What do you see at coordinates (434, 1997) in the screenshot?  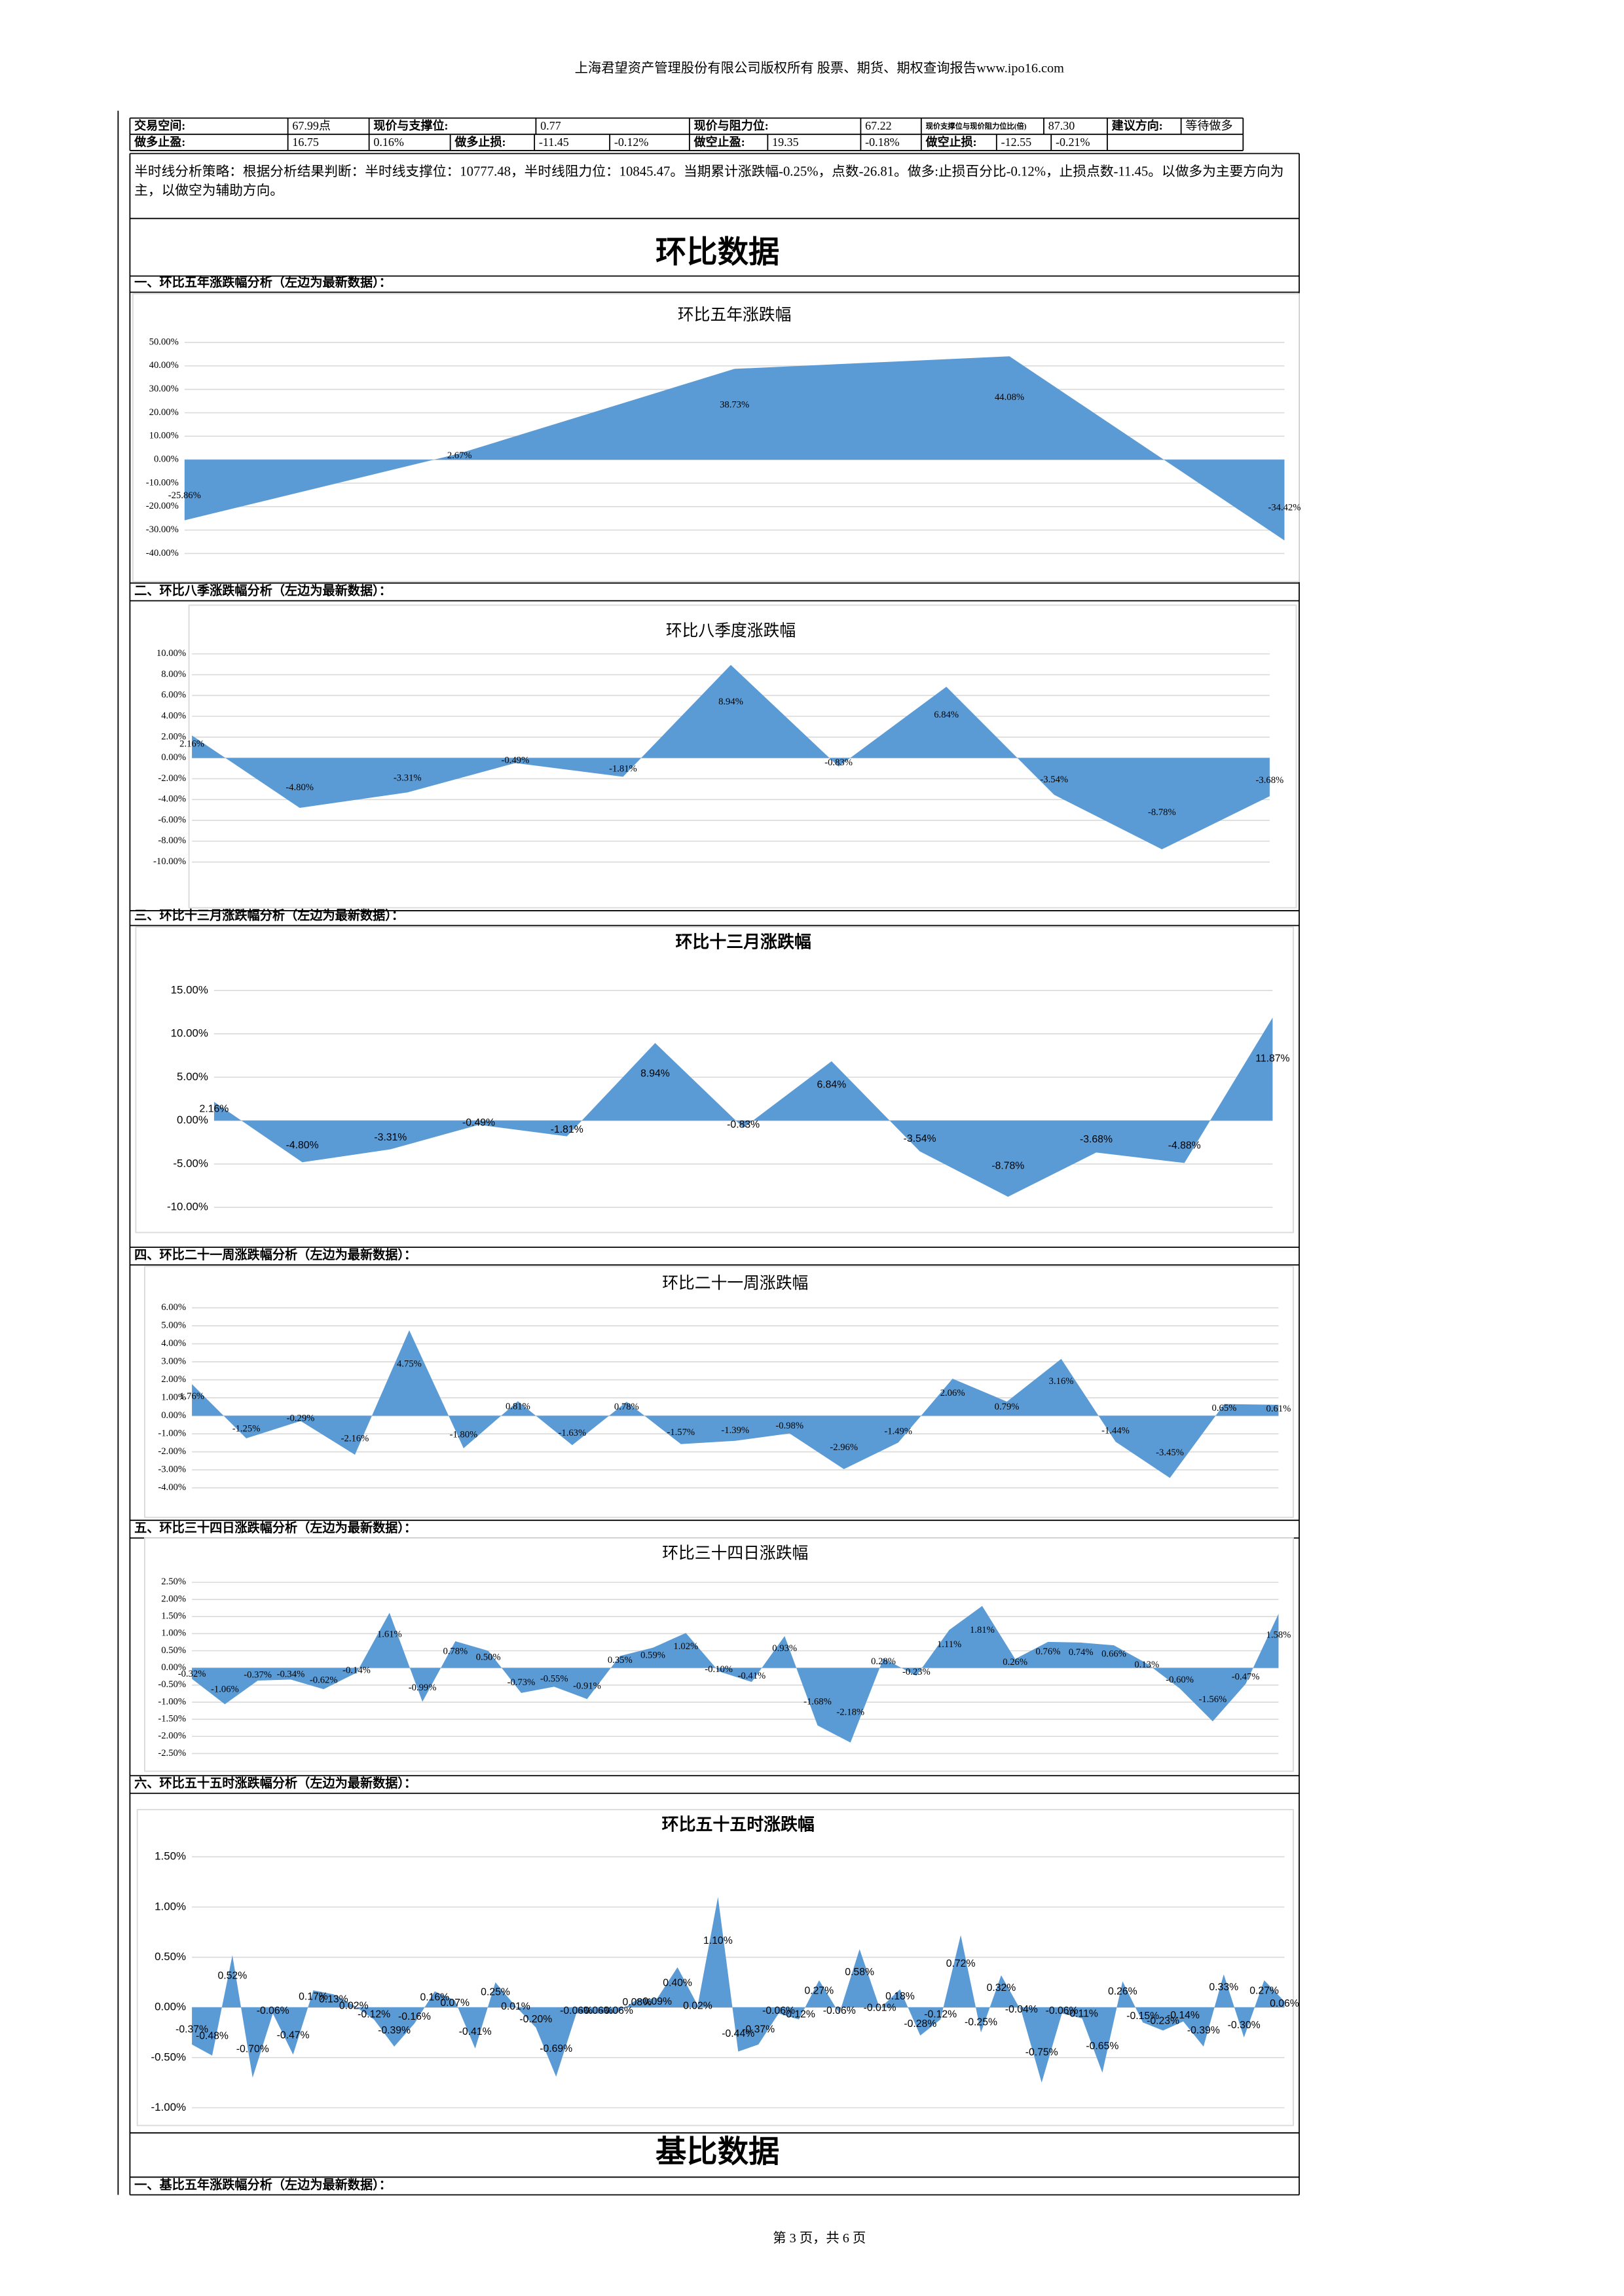 I see `data-label: 0.16%` at bounding box center [434, 1997].